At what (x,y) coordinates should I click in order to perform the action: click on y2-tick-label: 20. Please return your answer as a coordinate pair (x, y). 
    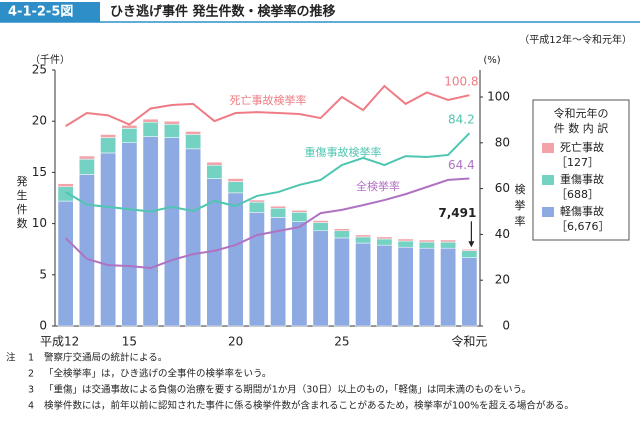
    Looking at the image, I should click on (502, 280).